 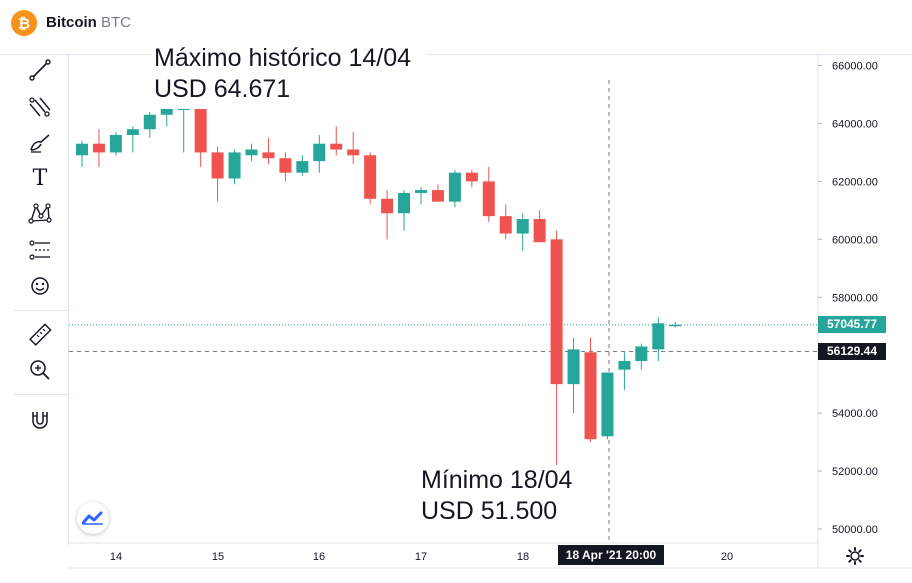 I want to click on ath-label-line1: Máximo histórico 14/04, so click(x=283, y=58).